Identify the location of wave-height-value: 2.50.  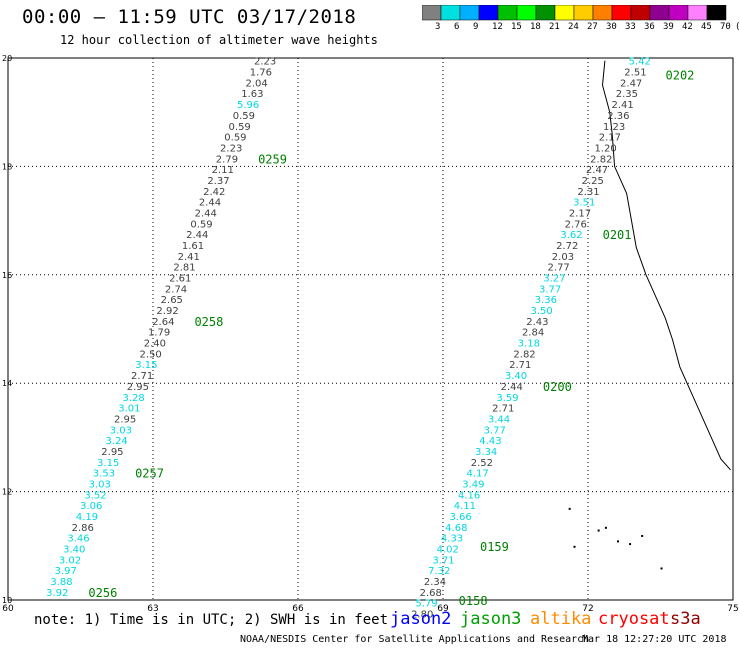
(150, 354).